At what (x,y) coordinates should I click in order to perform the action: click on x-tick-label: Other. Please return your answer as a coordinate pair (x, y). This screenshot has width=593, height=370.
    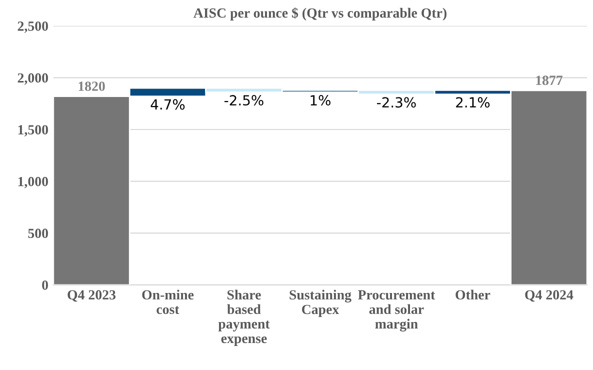
    Looking at the image, I should click on (473, 295).